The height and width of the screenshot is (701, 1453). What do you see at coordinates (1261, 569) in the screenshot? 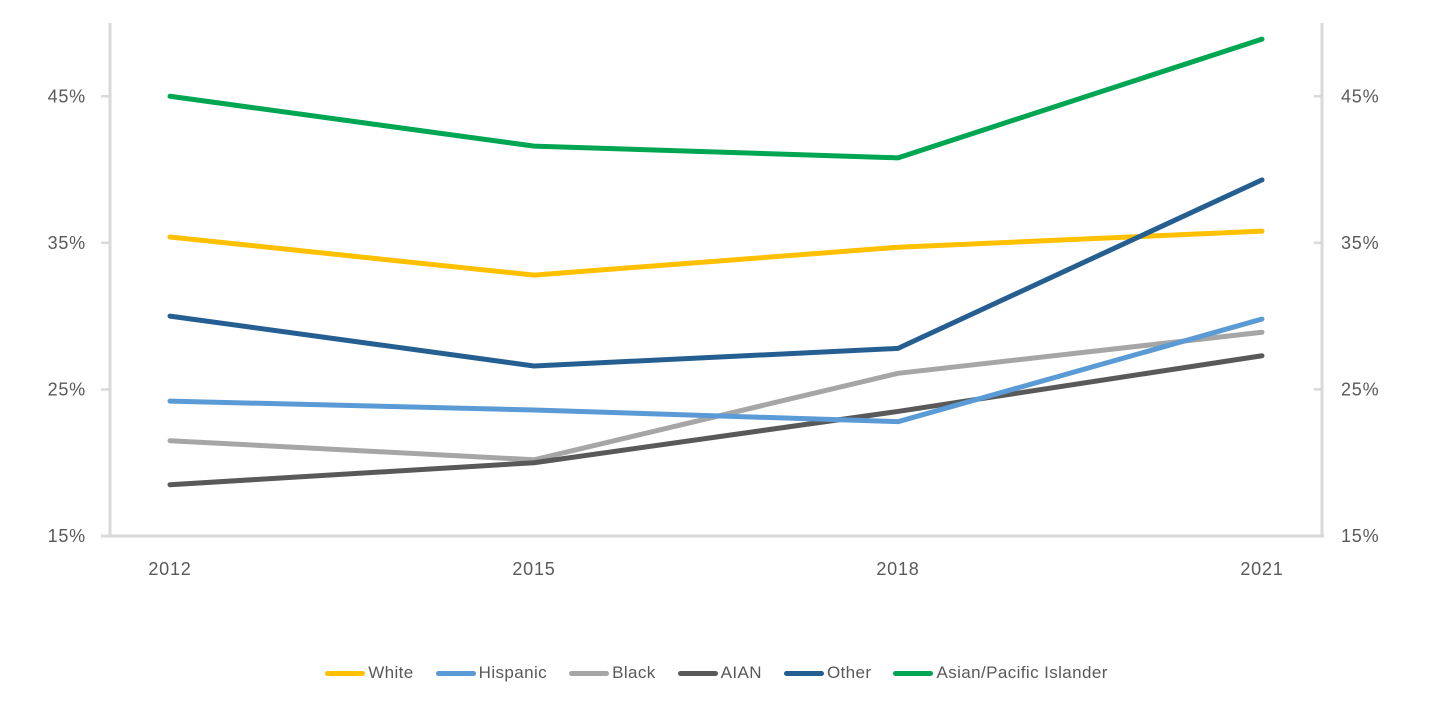
I see `x-axis-label-2021: 2021` at bounding box center [1261, 569].